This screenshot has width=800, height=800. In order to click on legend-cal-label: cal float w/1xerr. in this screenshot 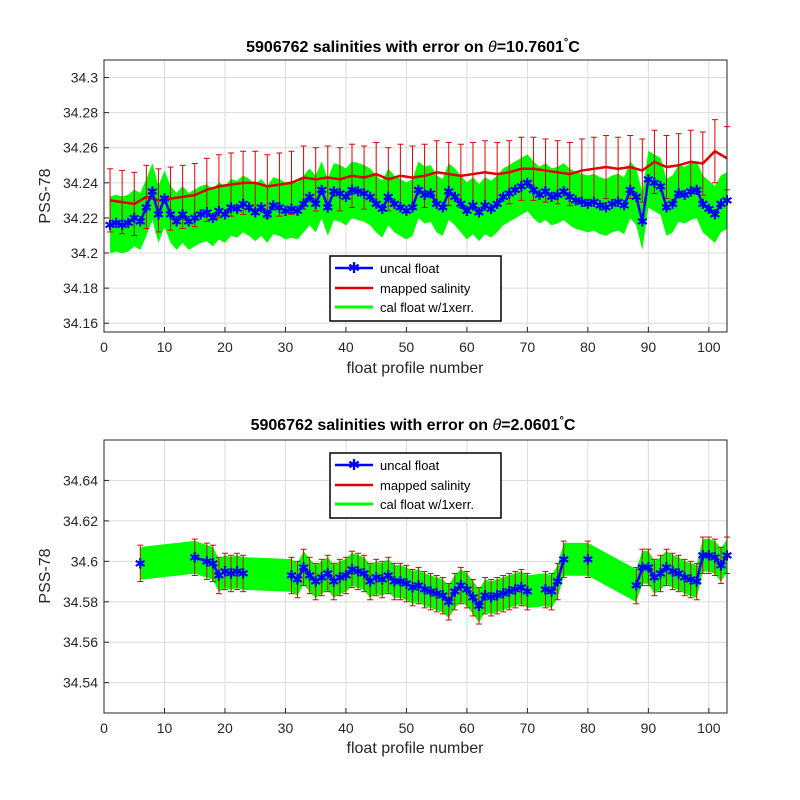, I will do `click(427, 504)`.